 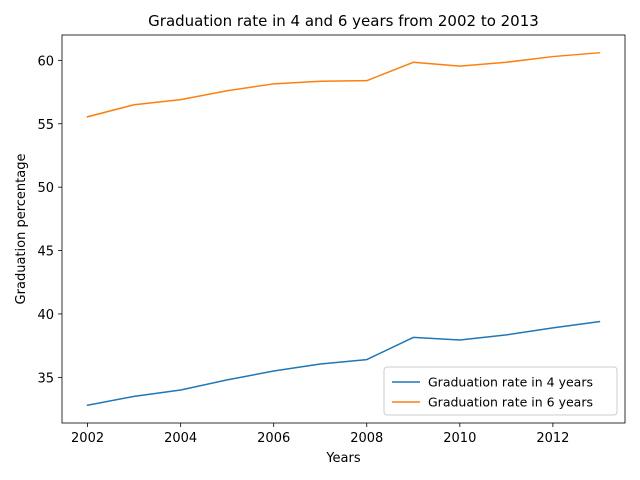 I want to click on y-tick-label: 60, so click(x=45, y=61).